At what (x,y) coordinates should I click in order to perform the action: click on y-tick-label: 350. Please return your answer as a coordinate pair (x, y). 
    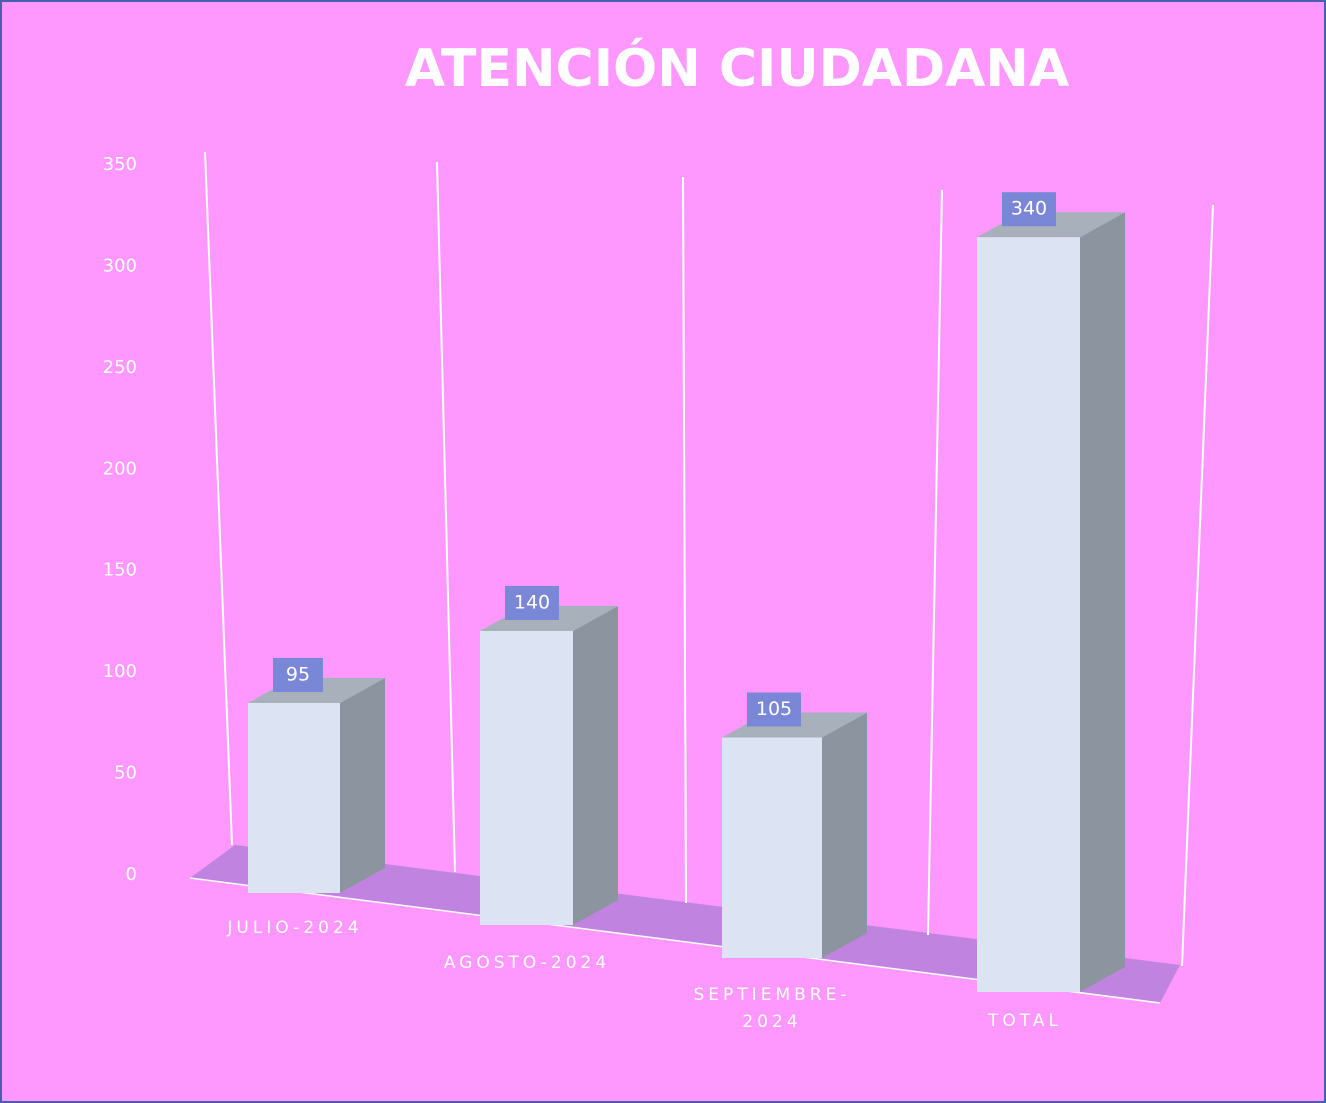
    Looking at the image, I should click on (120, 164).